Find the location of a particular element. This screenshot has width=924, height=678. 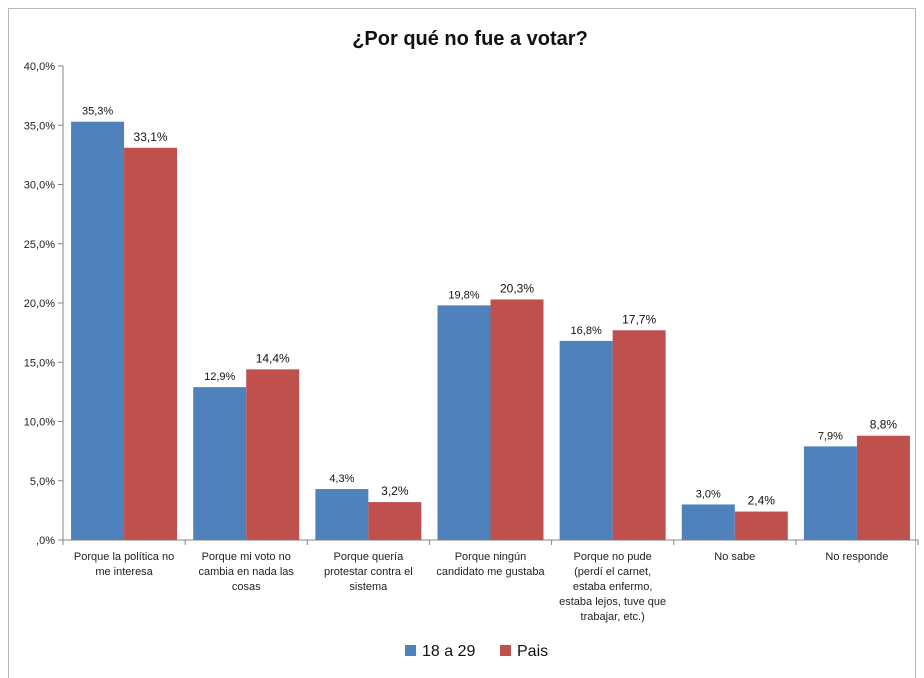

category-label: cambia en nada las is located at coordinates (247, 572).